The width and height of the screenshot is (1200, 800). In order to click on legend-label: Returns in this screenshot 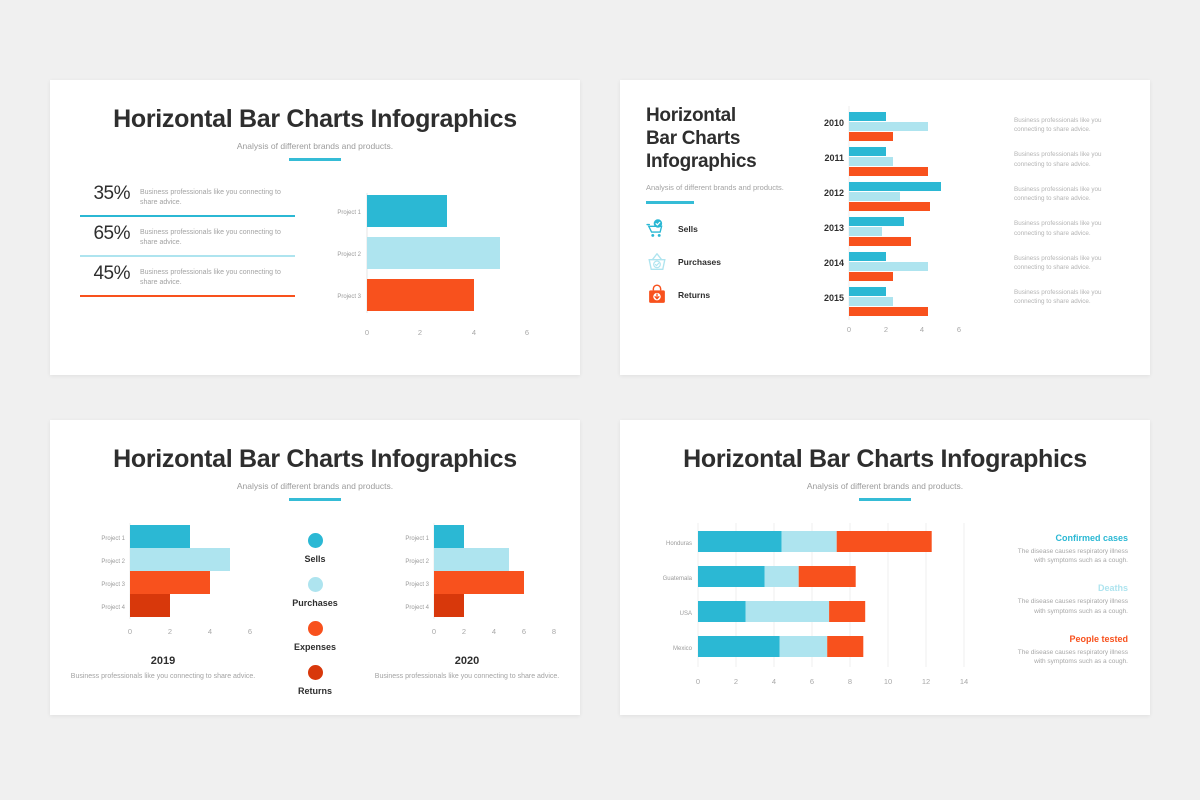, I will do `click(694, 294)`.